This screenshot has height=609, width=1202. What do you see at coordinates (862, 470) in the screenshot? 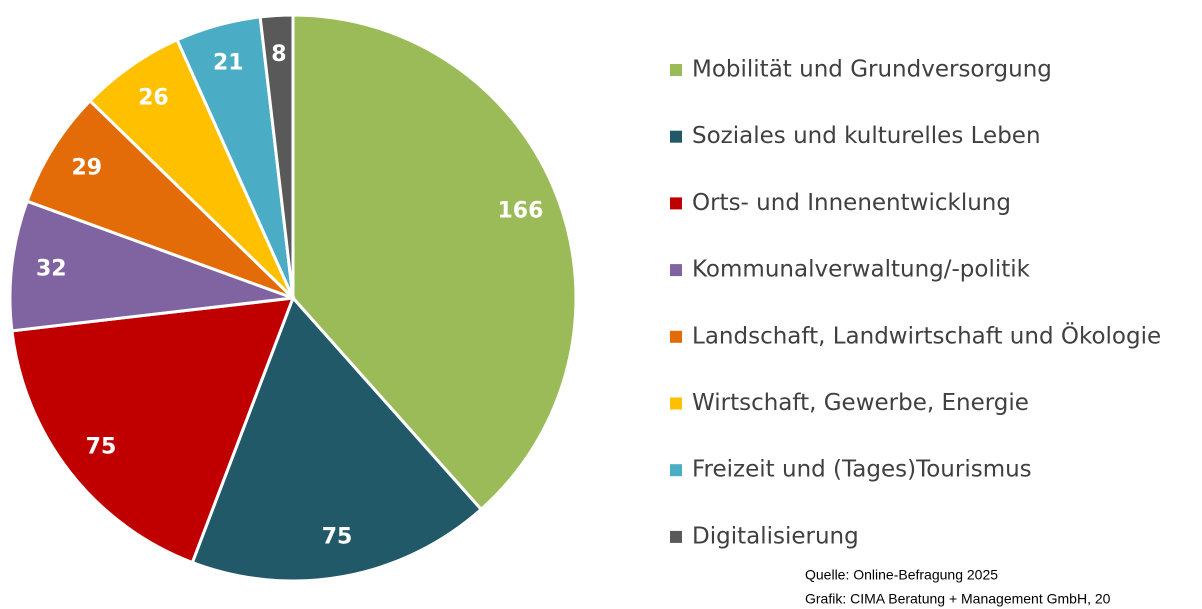
I see `legend-label: Freizeit und (Tages)Tourismus` at bounding box center [862, 470].